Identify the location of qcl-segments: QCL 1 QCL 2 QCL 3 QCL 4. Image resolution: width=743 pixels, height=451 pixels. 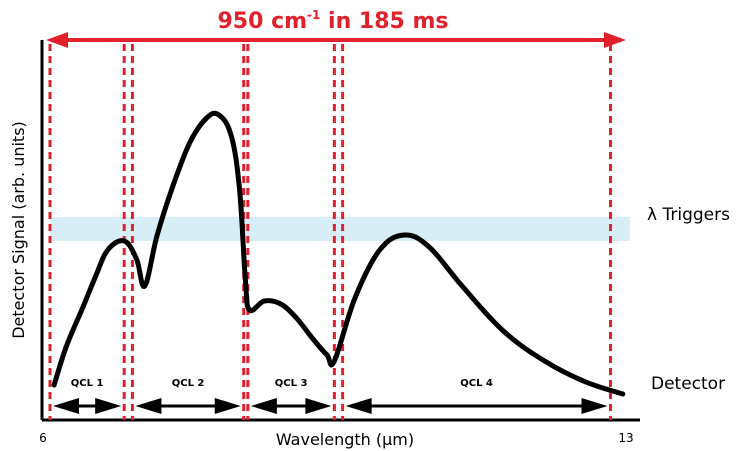
(330, 396).